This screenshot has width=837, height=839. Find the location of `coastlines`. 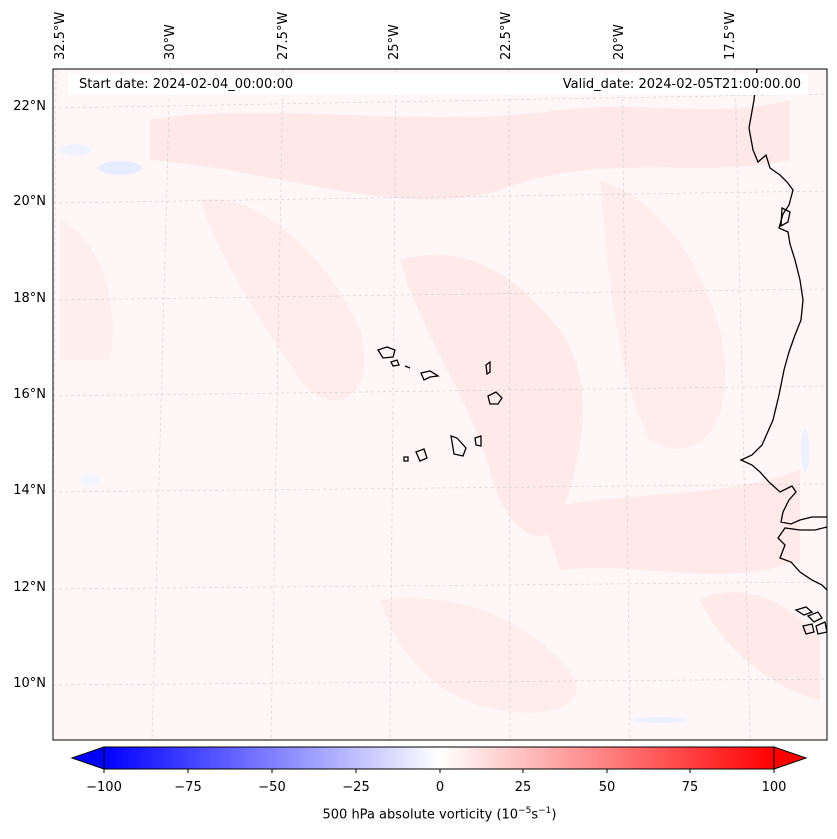

coastlines is located at coordinates (783, 352).